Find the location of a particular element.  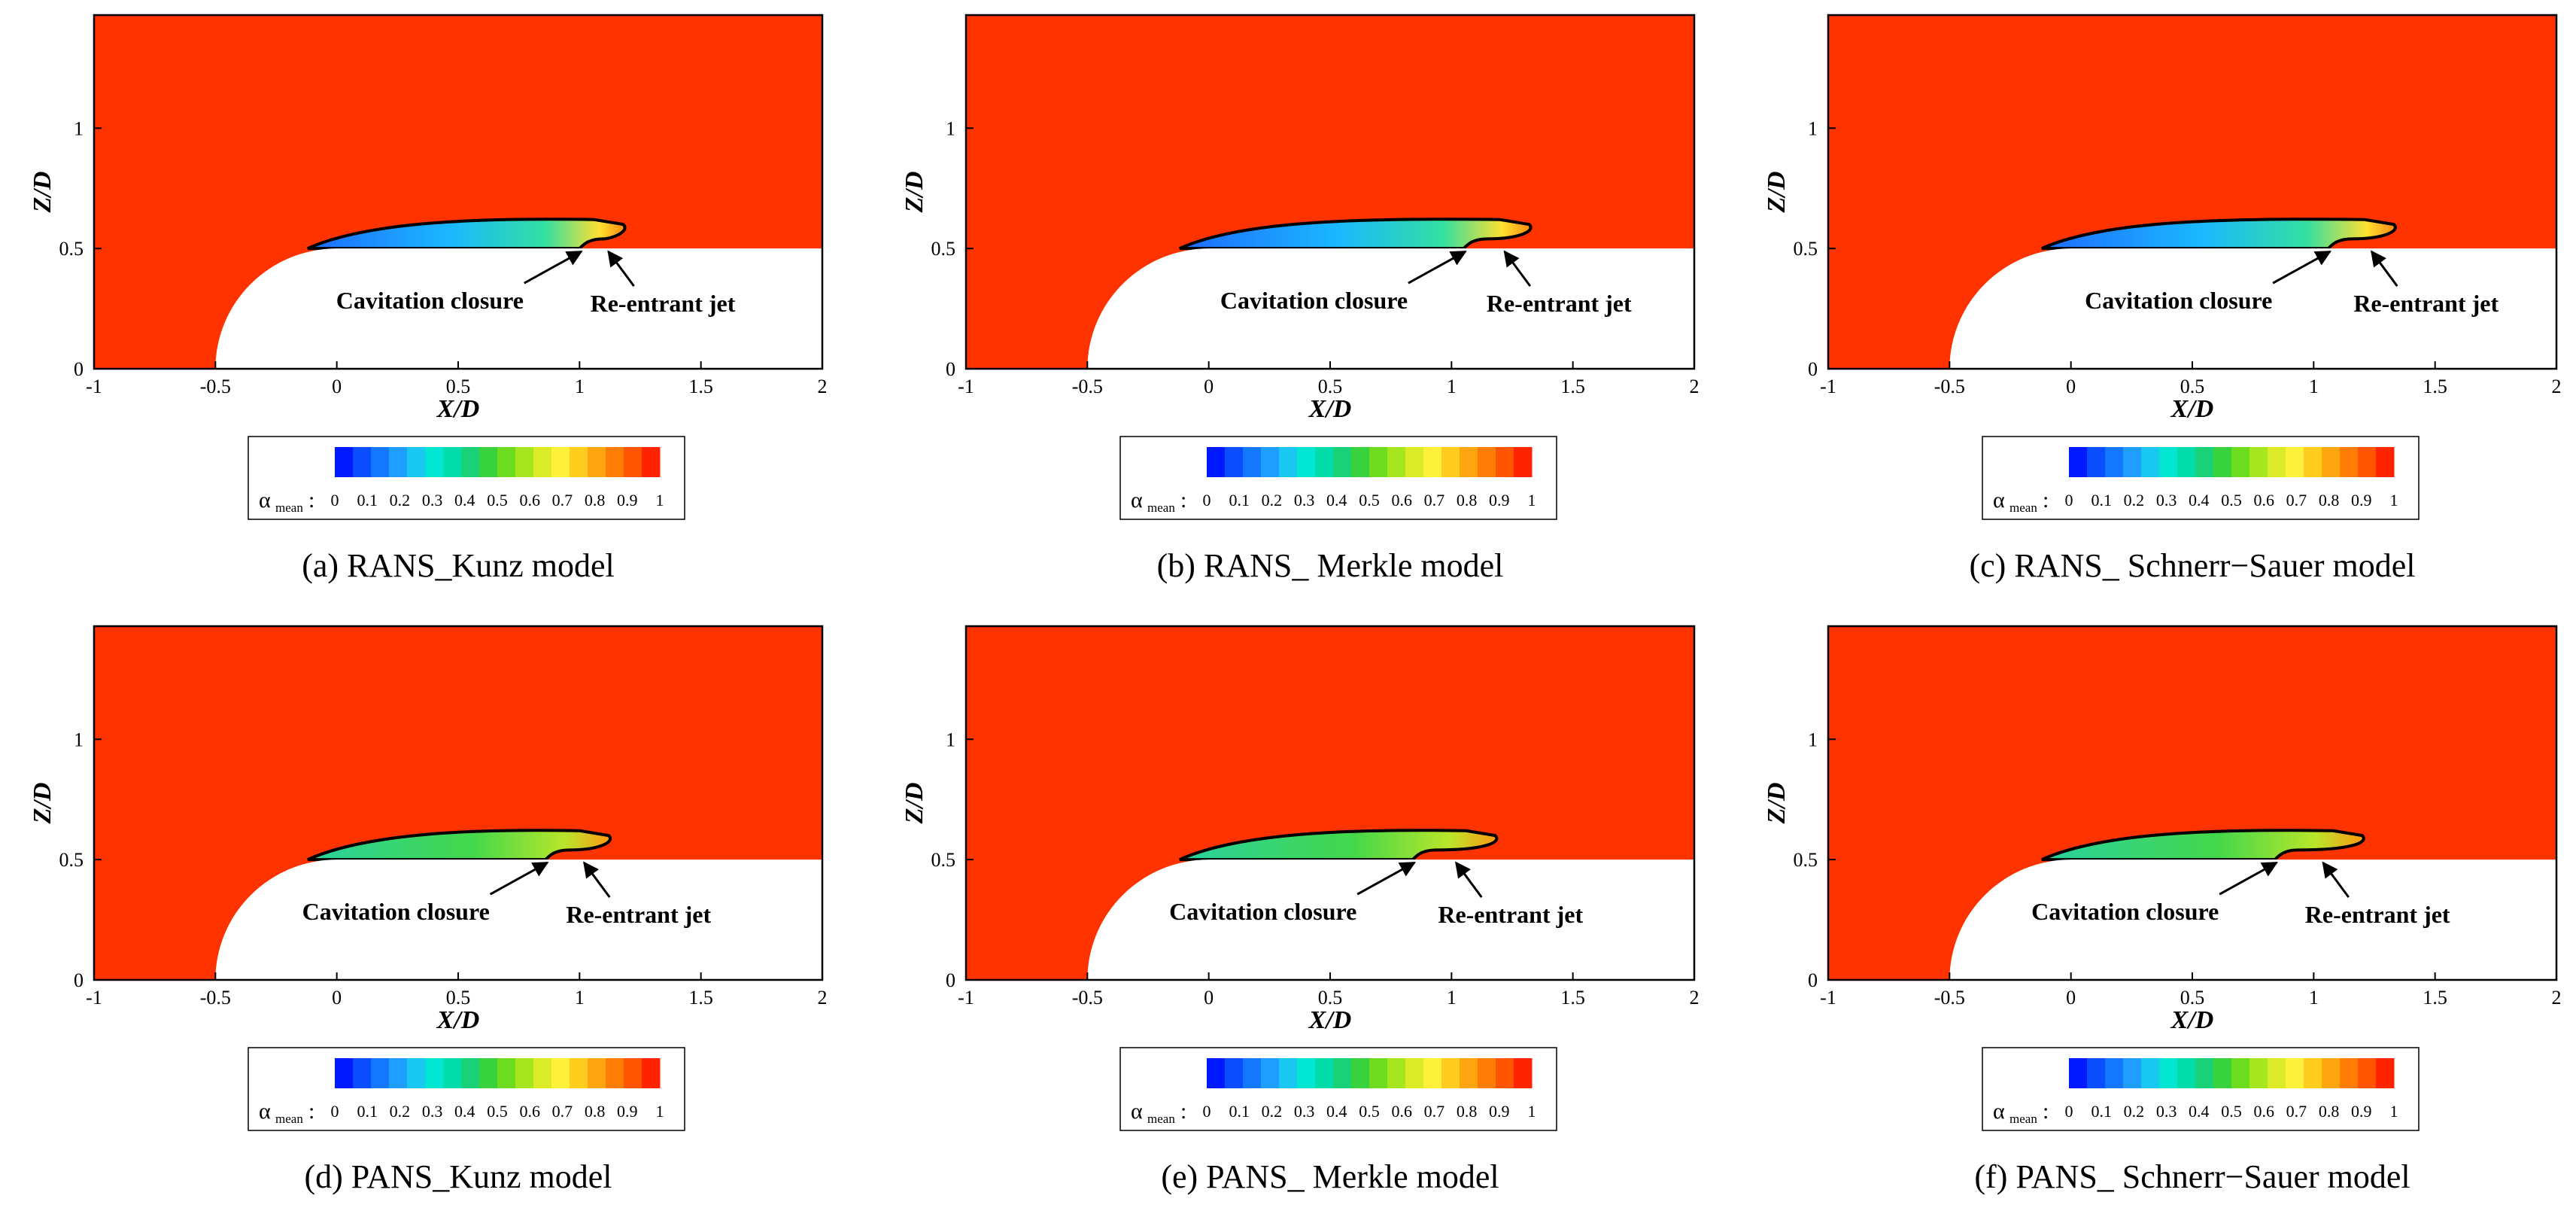

colorbar-tick-label: 1 is located at coordinates (660, 500).